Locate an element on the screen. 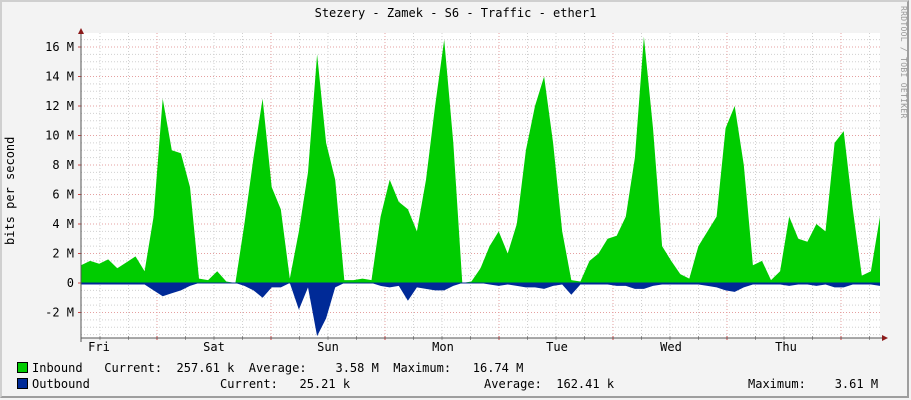 The image size is (911, 400). inbound-current-value: 257.61 k is located at coordinates (205, 368).